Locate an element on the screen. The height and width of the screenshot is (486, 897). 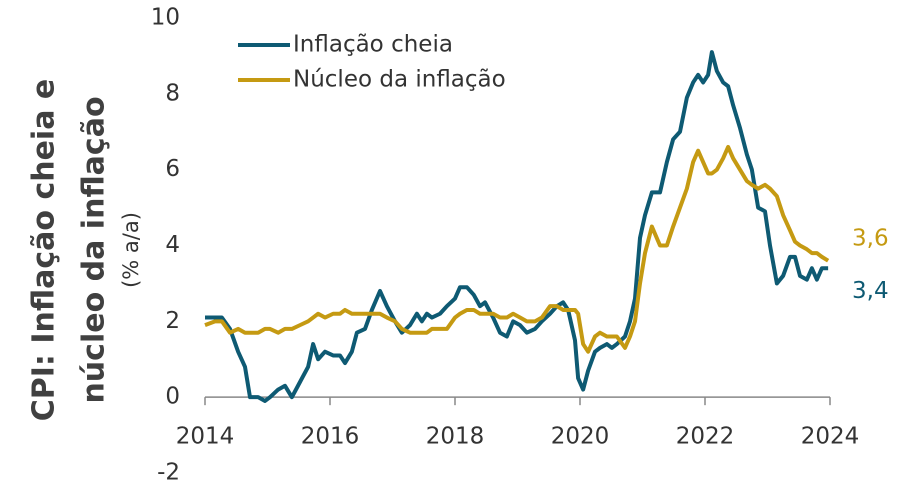
value-label: 3,4 is located at coordinates (870, 291).